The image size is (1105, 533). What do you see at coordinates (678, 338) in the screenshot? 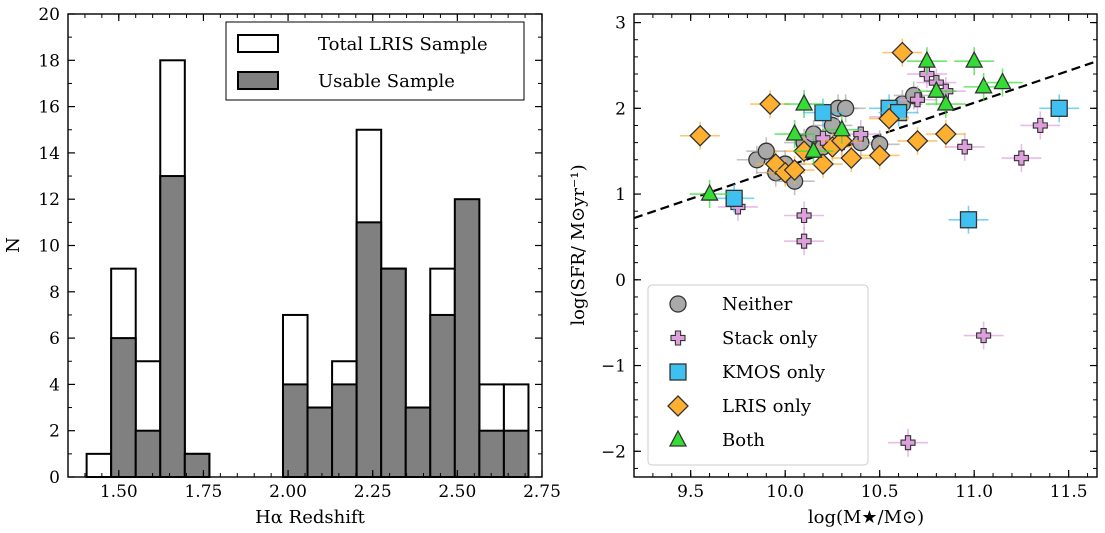
I see `legend-marker-plus` at bounding box center [678, 338].